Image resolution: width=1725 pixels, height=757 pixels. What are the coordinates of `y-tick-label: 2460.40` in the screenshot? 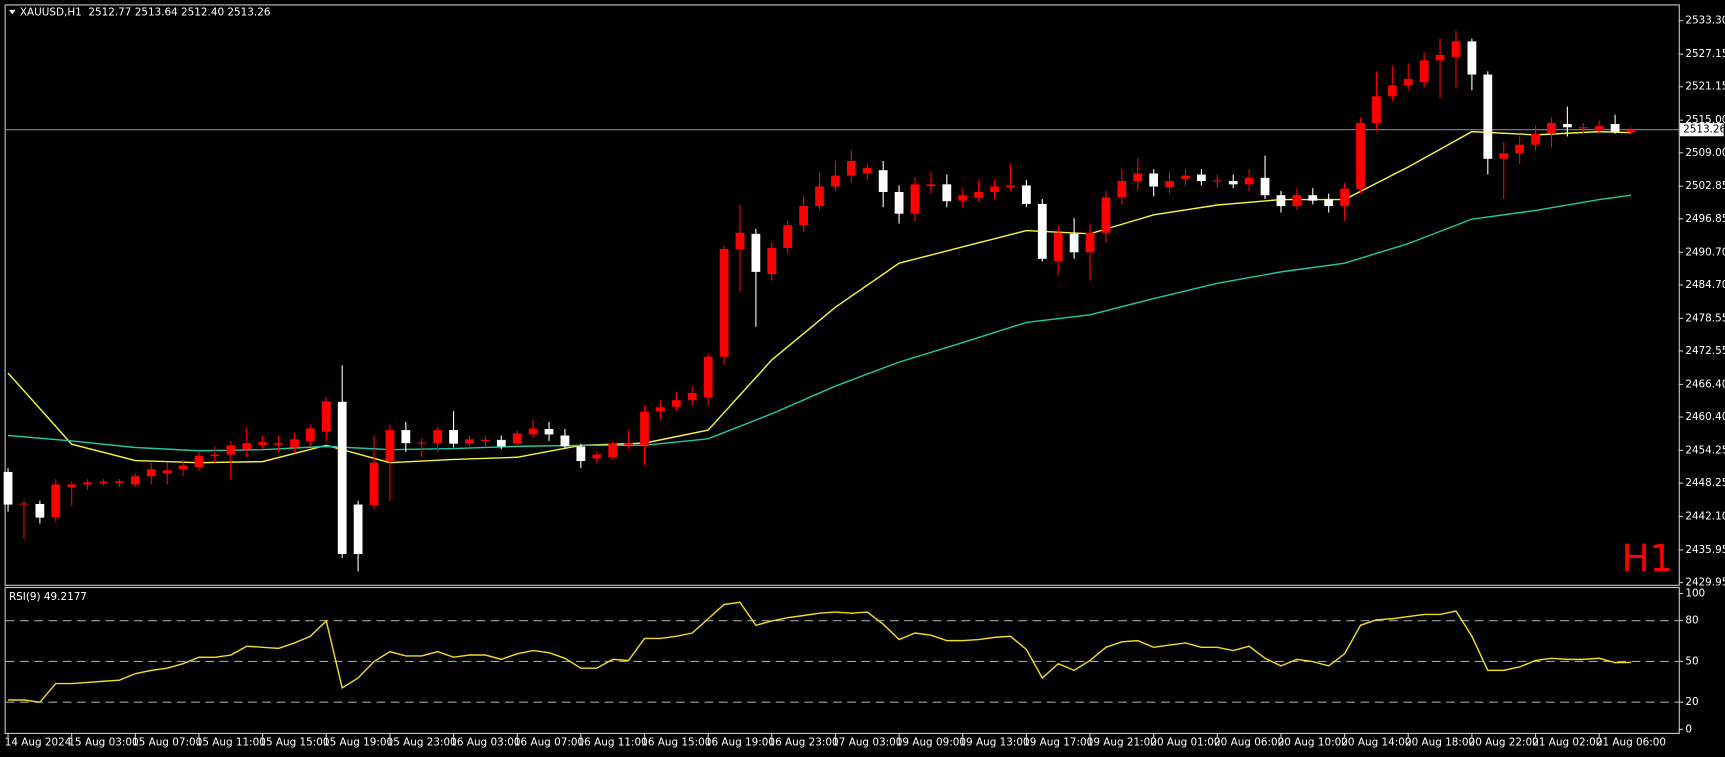 It's located at (1705, 417).